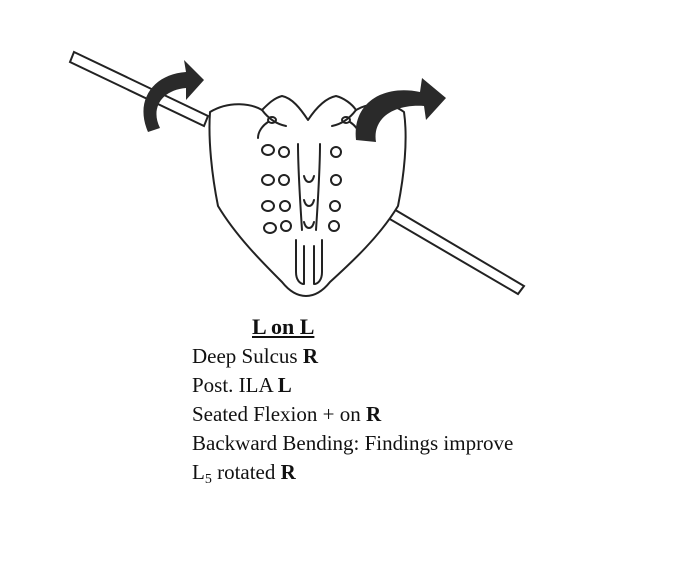 The width and height of the screenshot is (700, 578). What do you see at coordinates (307, 196) in the screenshot?
I see `sacrum-drawing` at bounding box center [307, 196].